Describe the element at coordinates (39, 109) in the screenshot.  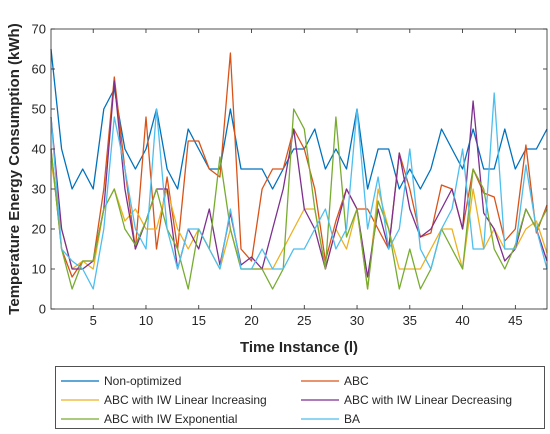
I see `y-tick-label: 50` at that location.